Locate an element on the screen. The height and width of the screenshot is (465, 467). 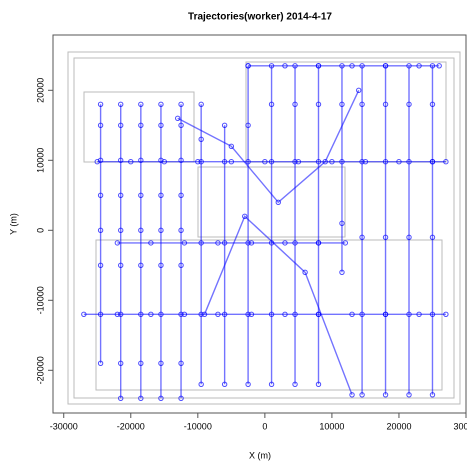
chart-title: Trajectories(worker) 2014-4-17 is located at coordinates (260, 17).